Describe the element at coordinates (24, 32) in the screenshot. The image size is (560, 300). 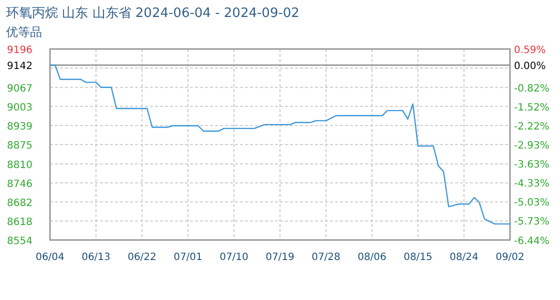
I see `chart-subtitle: 优等品` at that location.